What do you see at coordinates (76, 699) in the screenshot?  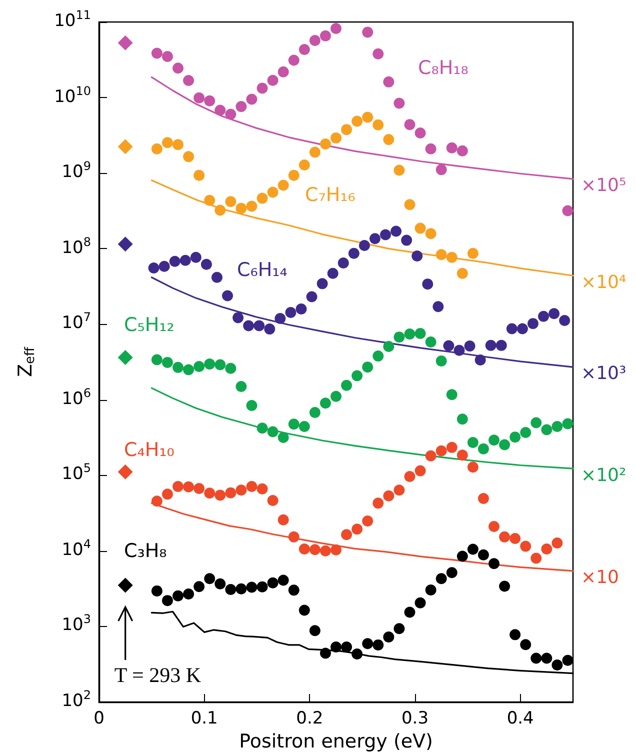 I see `y-tick-label: 10$^{2}$` at bounding box center [76, 699].